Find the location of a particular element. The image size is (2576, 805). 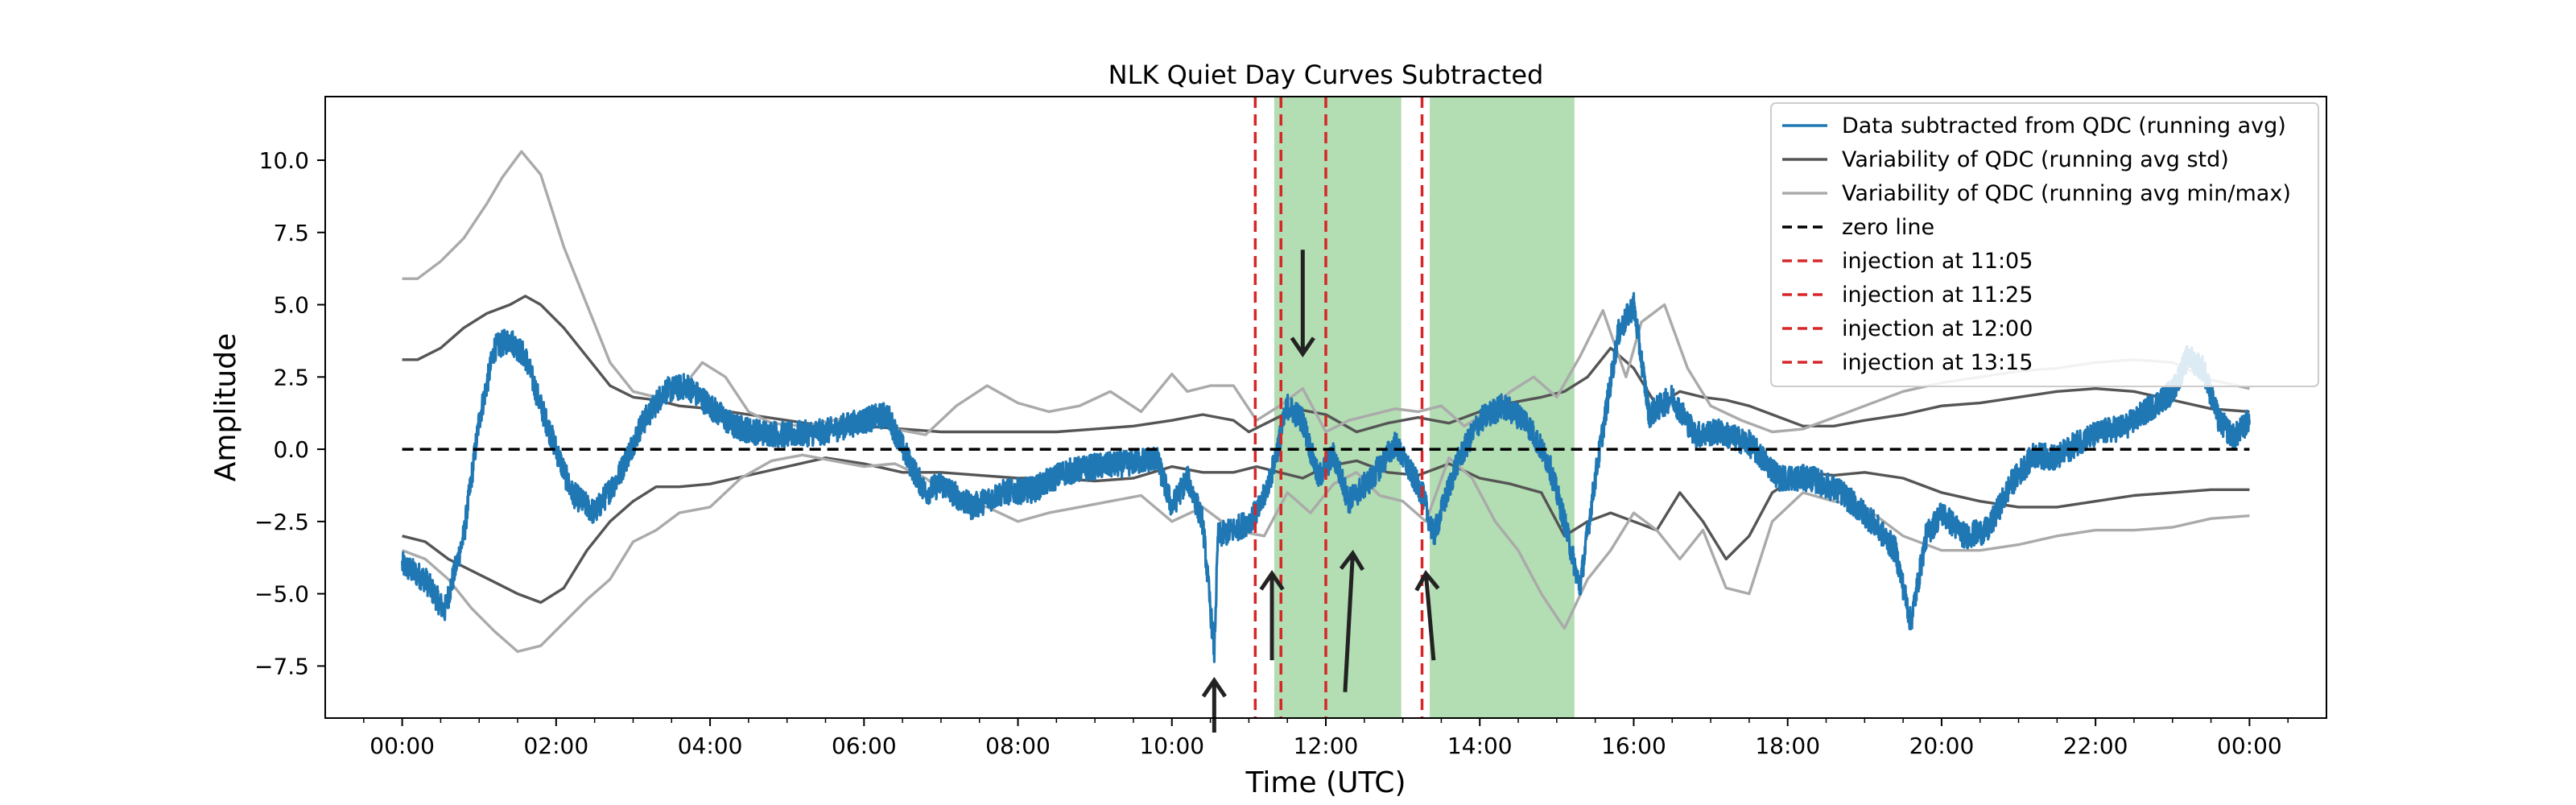

legend-item: injection at 12:00 is located at coordinates (1907, 328).